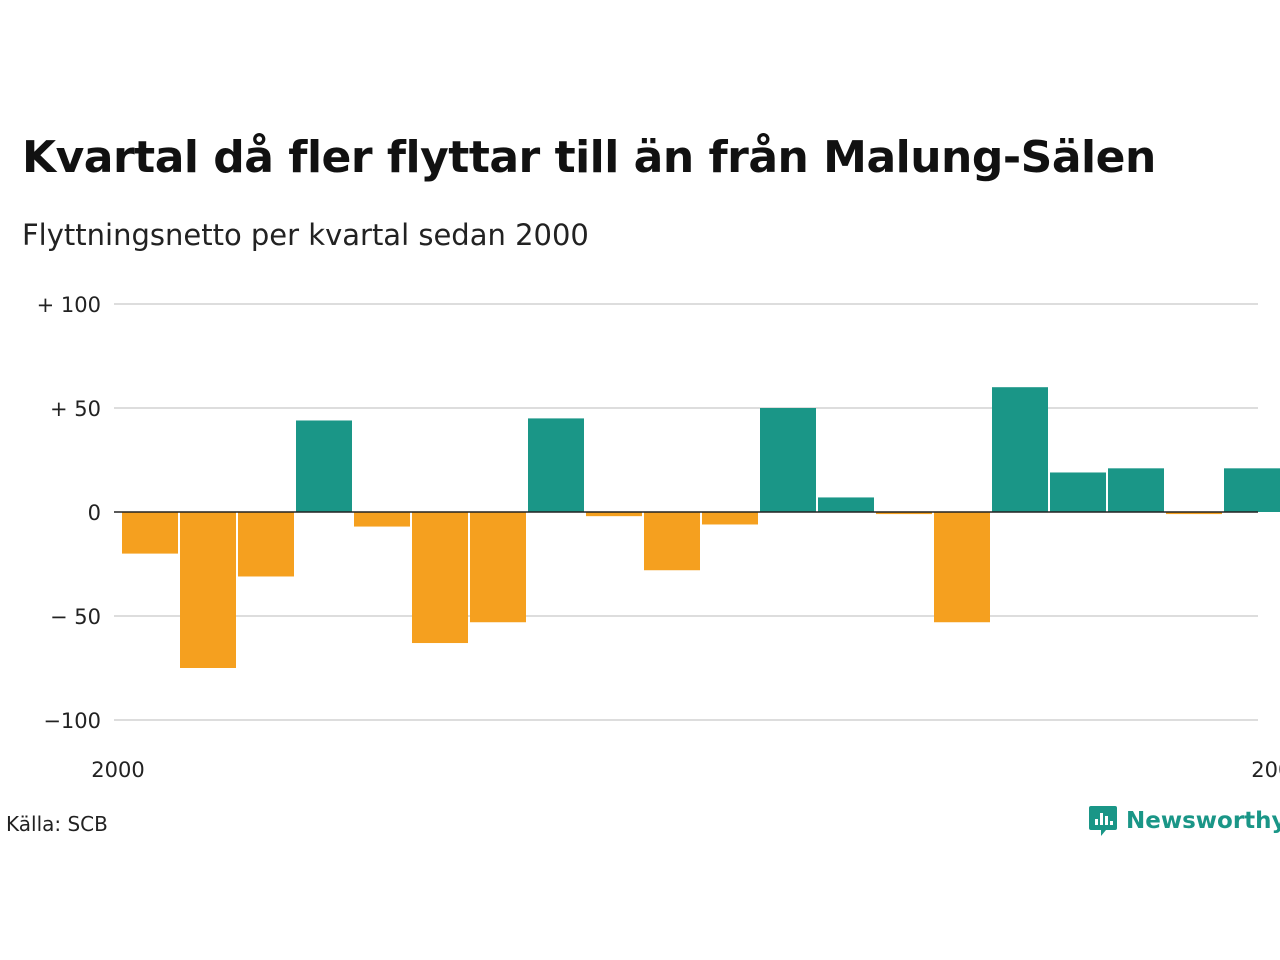  Describe the element at coordinates (94, 513) in the screenshot. I see `y-tick-label: 0` at that location.